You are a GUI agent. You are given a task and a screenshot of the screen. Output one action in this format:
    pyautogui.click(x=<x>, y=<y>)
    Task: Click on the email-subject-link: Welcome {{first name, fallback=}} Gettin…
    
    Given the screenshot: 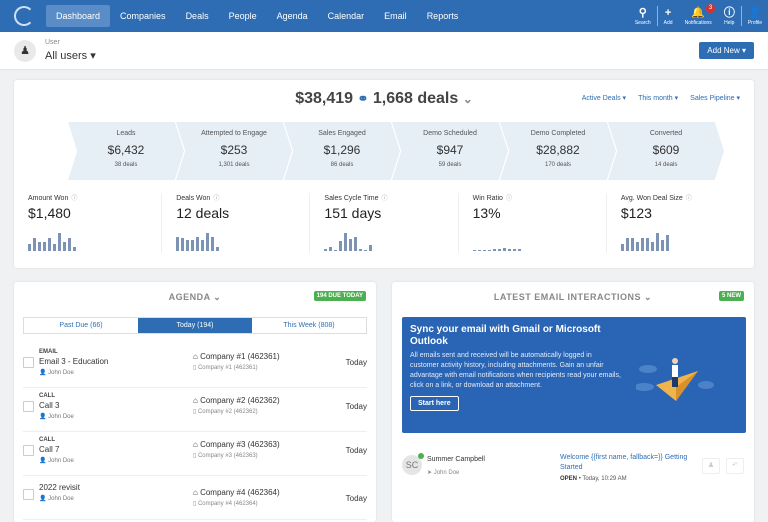 What is the action you would take?
    pyautogui.click(x=624, y=462)
    